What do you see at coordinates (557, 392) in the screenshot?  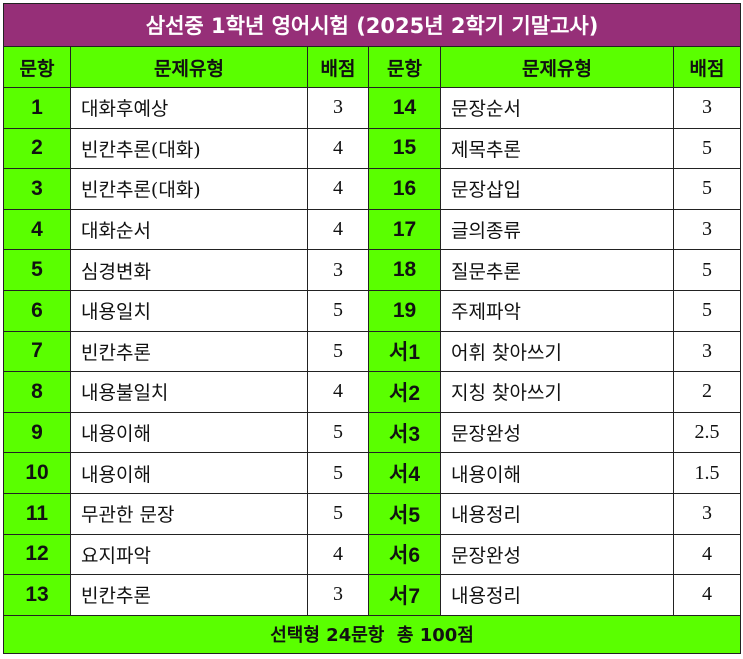 I see `question-type: 지칭 찾아쓰기` at bounding box center [557, 392].